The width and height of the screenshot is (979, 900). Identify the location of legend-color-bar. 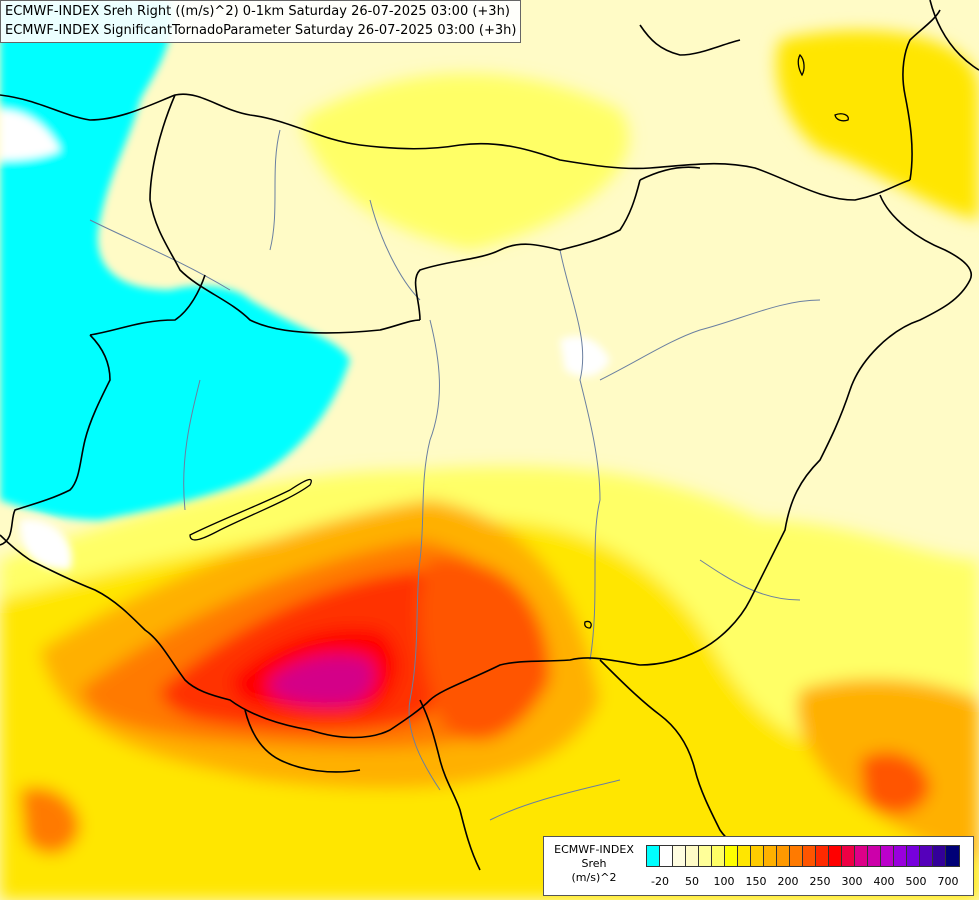
(803, 856).